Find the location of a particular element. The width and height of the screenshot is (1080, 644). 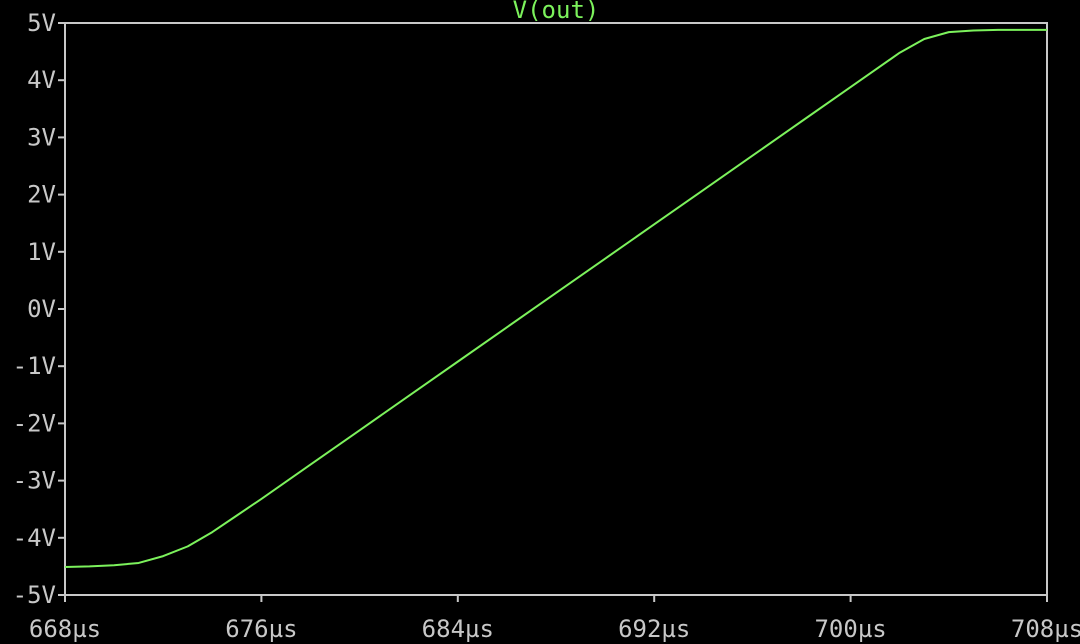

y-tick-label: 4V is located at coordinates (41, 80).